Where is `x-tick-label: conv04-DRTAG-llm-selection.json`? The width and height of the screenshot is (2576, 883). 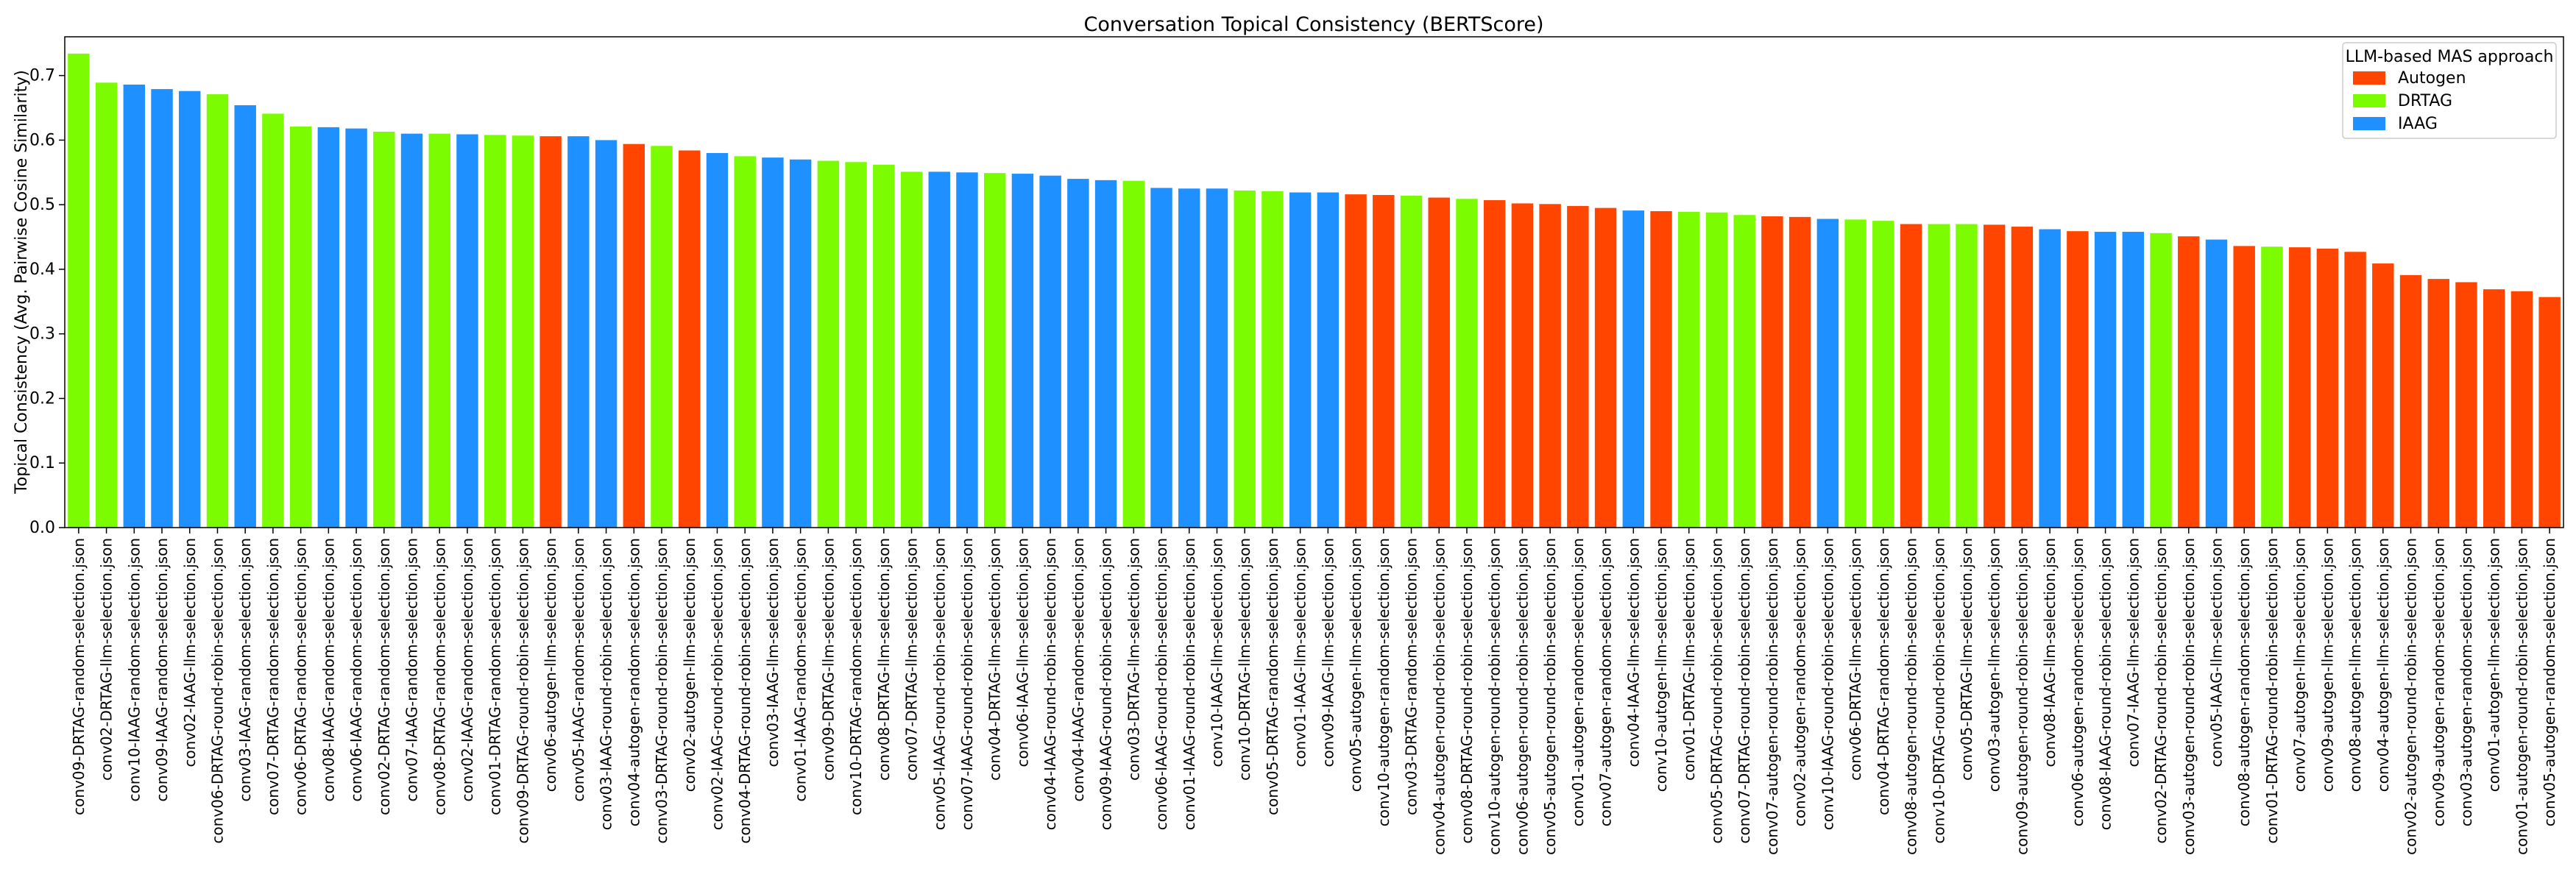
x-tick-label: conv04-DRTAG-llm-selection.json is located at coordinates (995, 660).